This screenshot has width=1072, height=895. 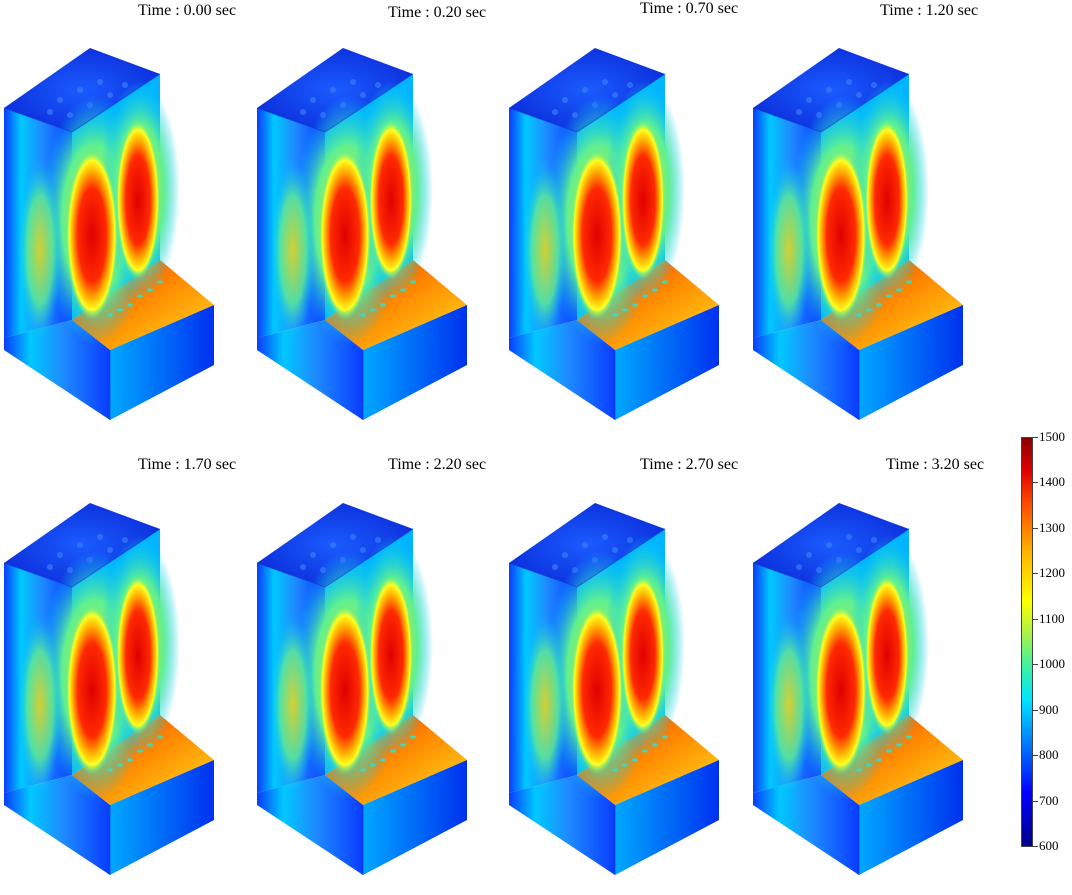 What do you see at coordinates (187, 10) in the screenshot?
I see `time-label: Time : 0.00 sec` at bounding box center [187, 10].